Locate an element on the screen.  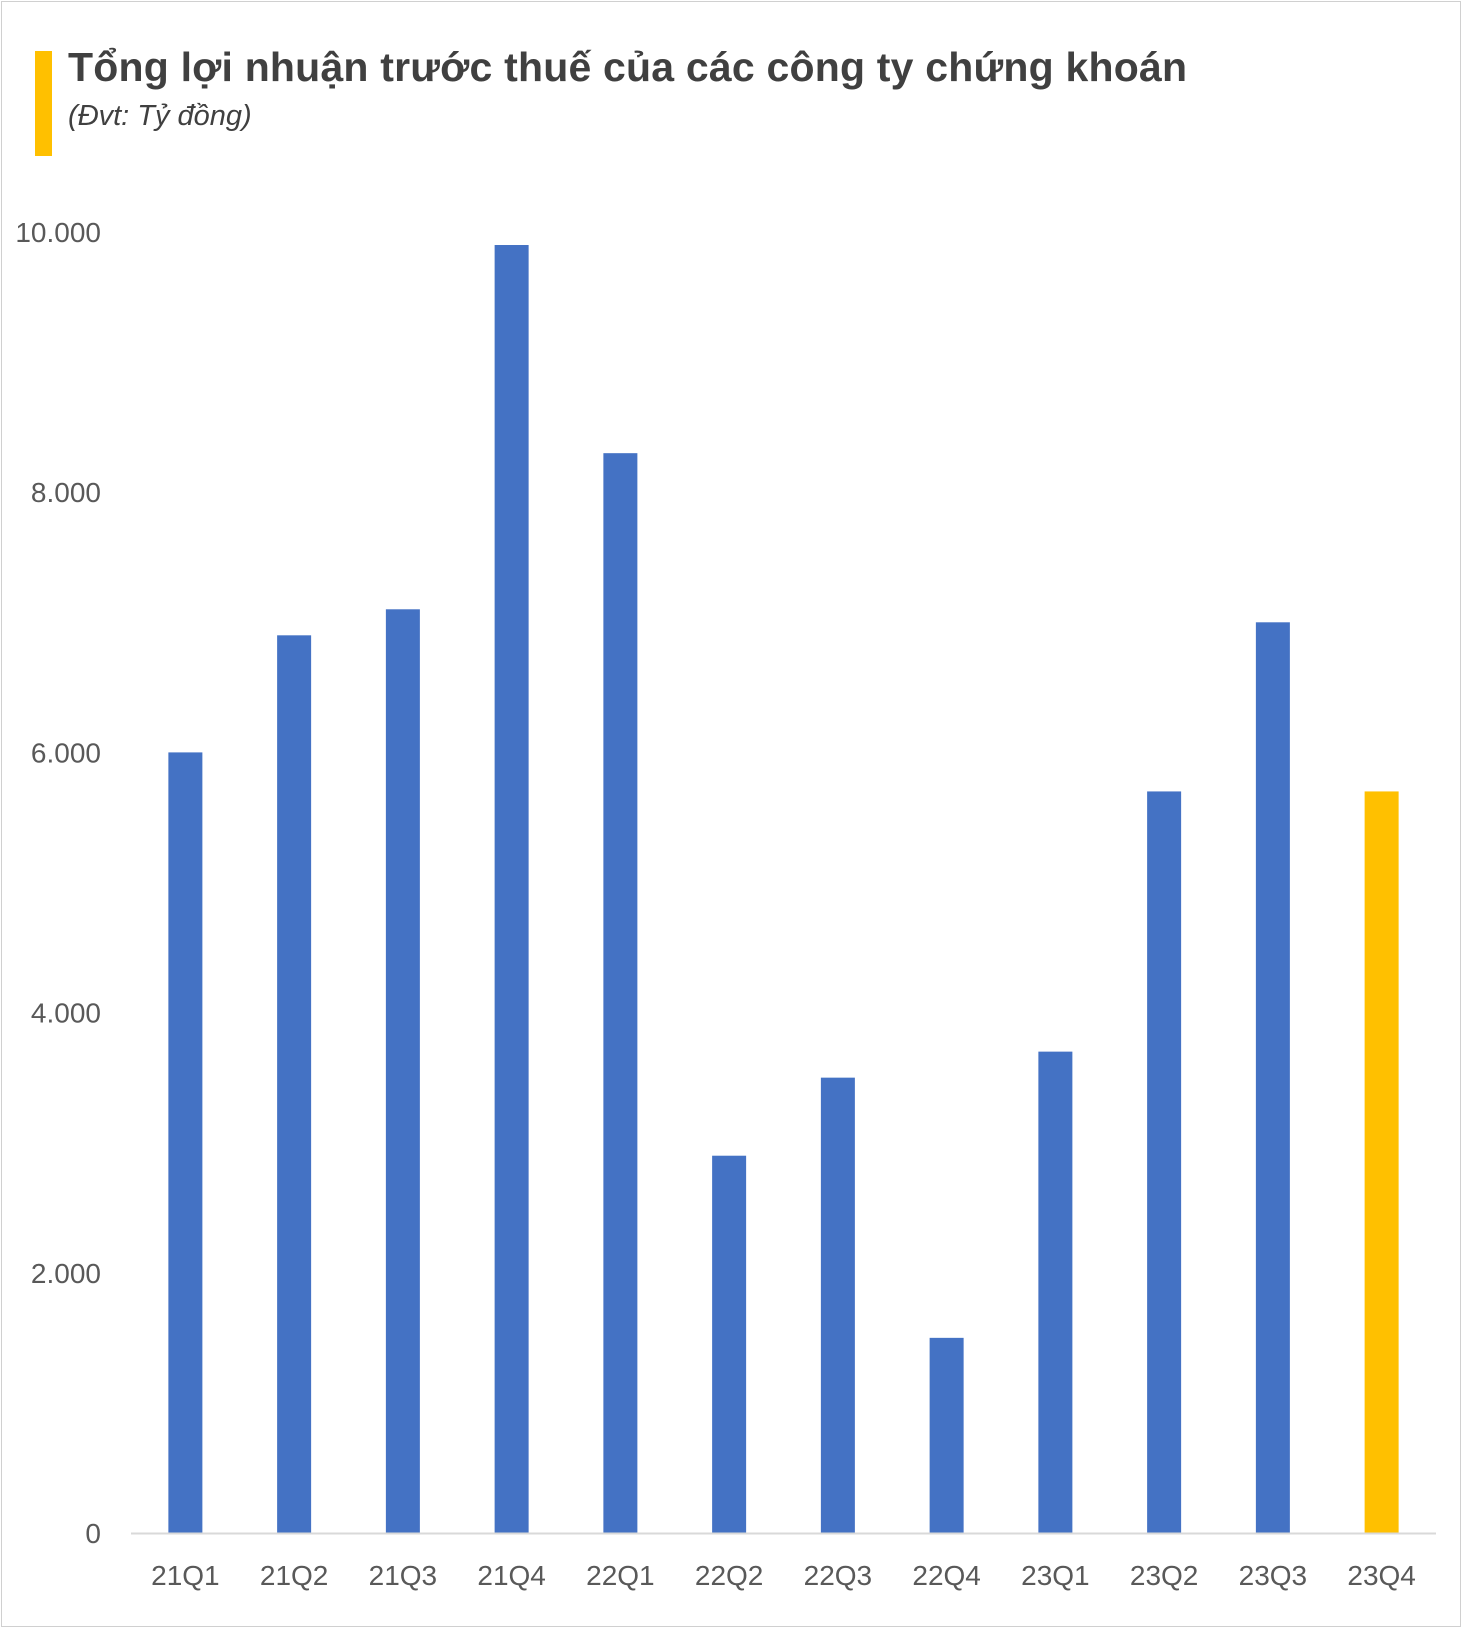
x-tick-label: 22Q4 is located at coordinates (946, 1575).